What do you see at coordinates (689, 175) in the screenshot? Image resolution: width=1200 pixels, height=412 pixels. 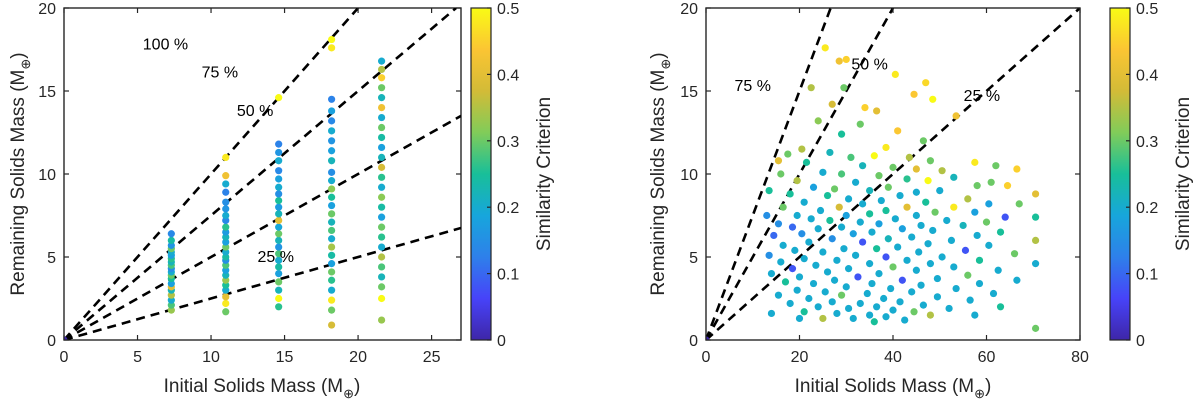 I see `right-y-tick-label-2: 10` at bounding box center [689, 175].